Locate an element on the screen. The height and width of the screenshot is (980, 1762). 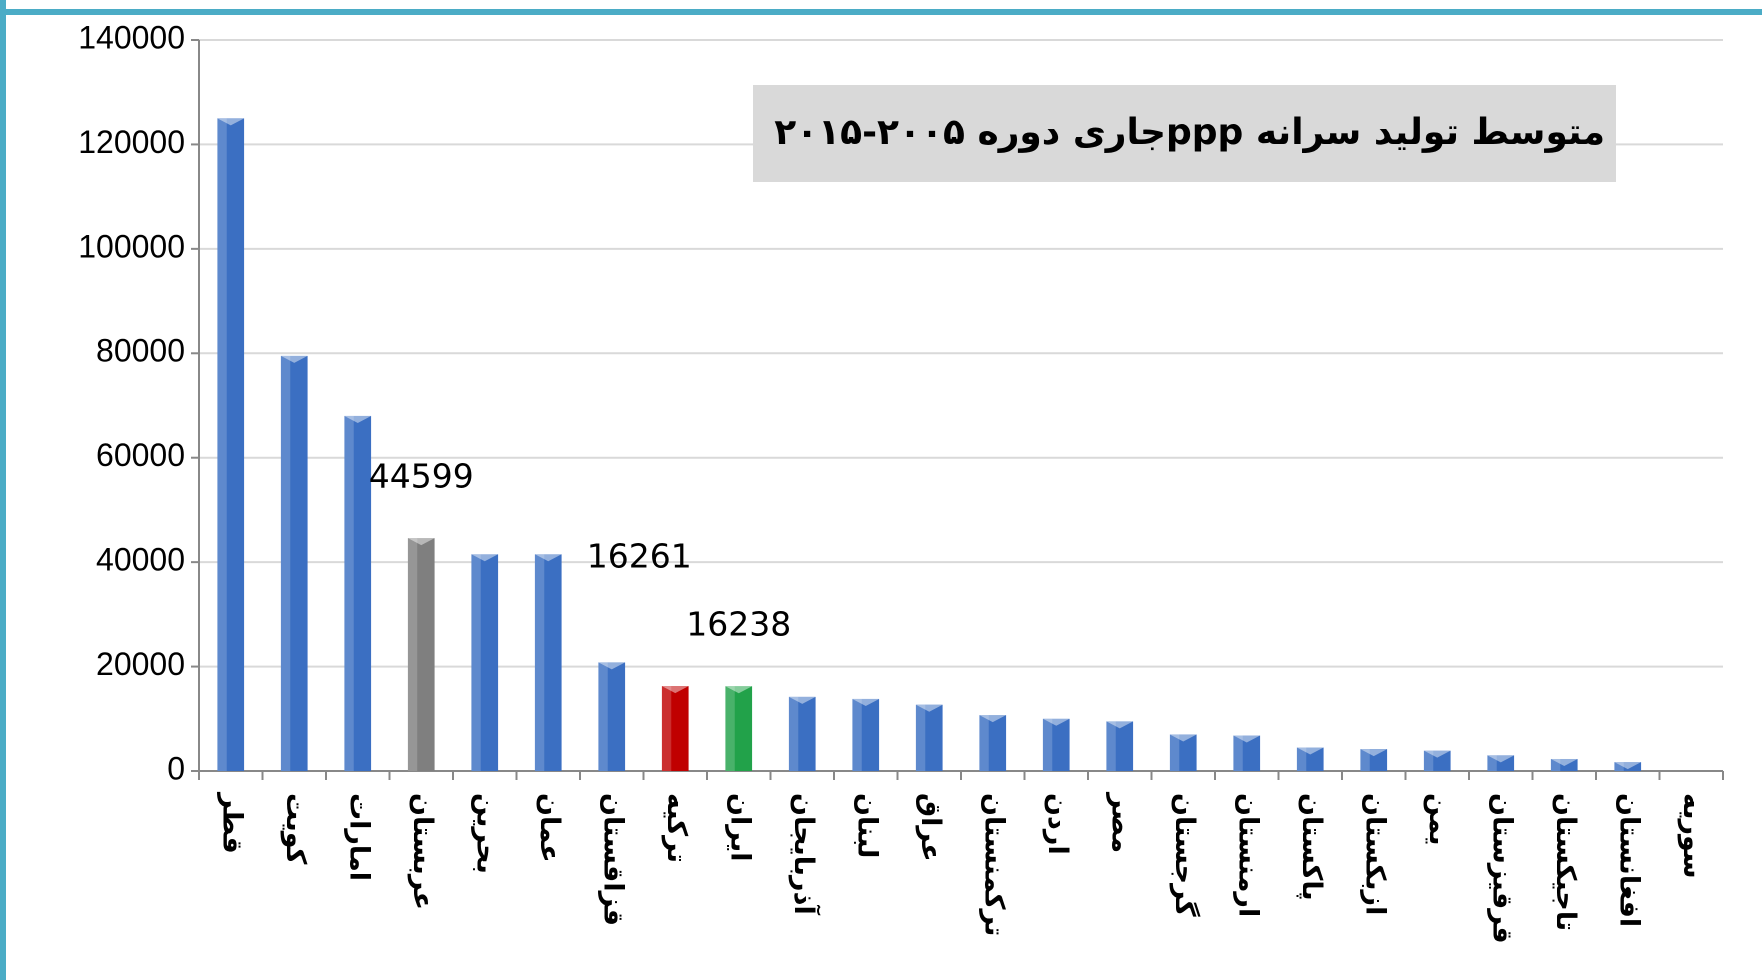
x-tick-label: پاکستان is located at coordinates (1311, 847).